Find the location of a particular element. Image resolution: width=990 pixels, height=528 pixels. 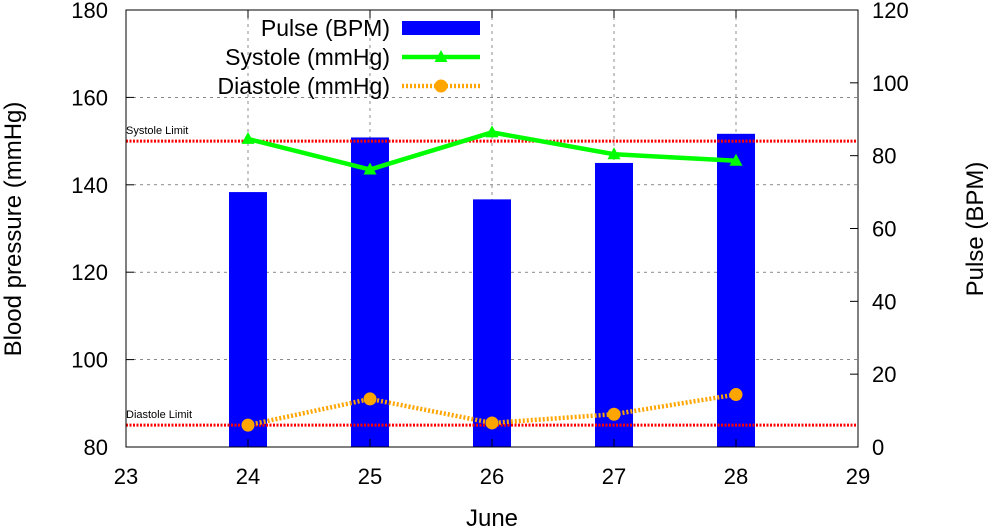

x-tick-label: 25 is located at coordinates (370, 476).